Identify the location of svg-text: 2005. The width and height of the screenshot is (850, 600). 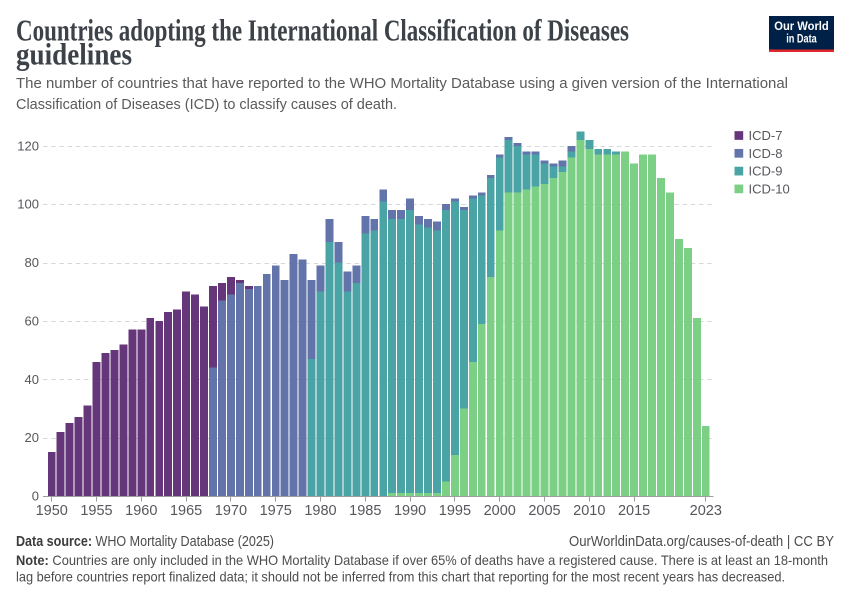
(544, 511).